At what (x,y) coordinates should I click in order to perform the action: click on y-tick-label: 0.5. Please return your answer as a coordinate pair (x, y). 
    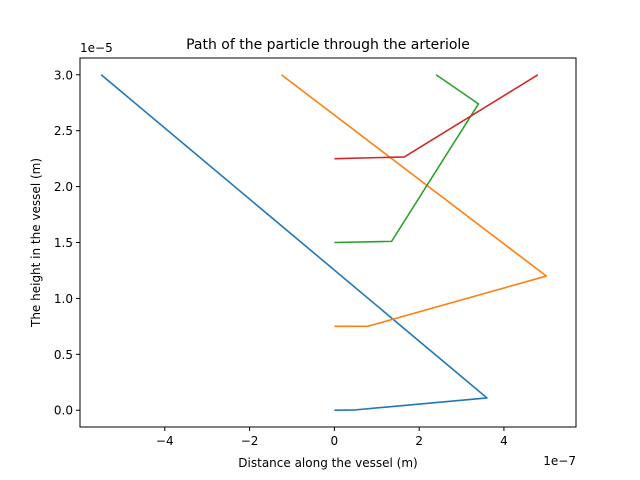
    Looking at the image, I should click on (63, 355).